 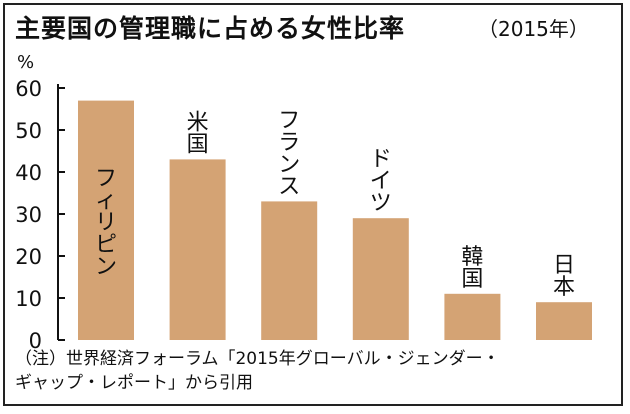 I want to click on y-axis-unit: %, so click(x=26, y=62).